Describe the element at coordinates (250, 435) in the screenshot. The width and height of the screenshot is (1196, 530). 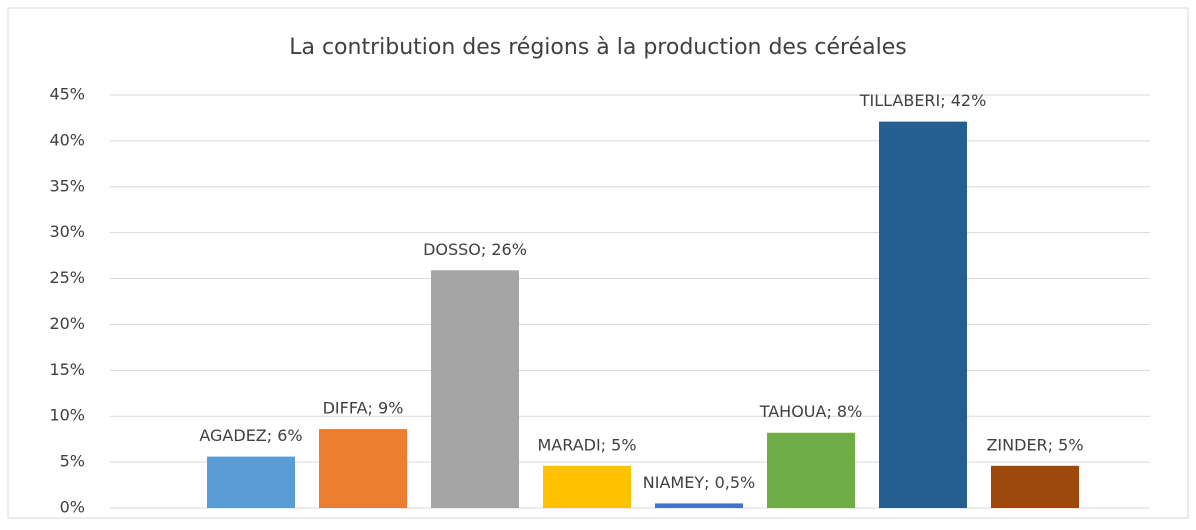
I see `data-label: AGADEZ; 6%` at that location.